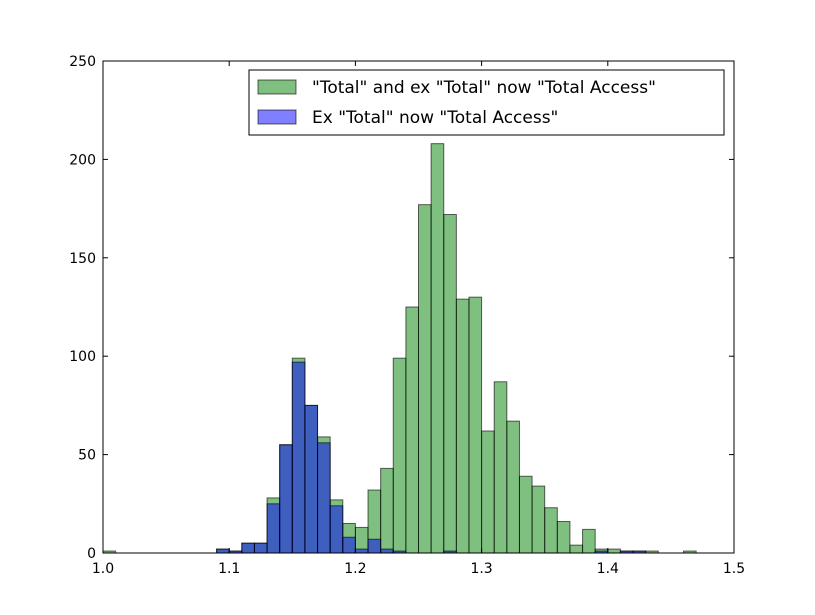 The image size is (815, 615). I want to click on x-tick-label: 1.4, so click(608, 569).